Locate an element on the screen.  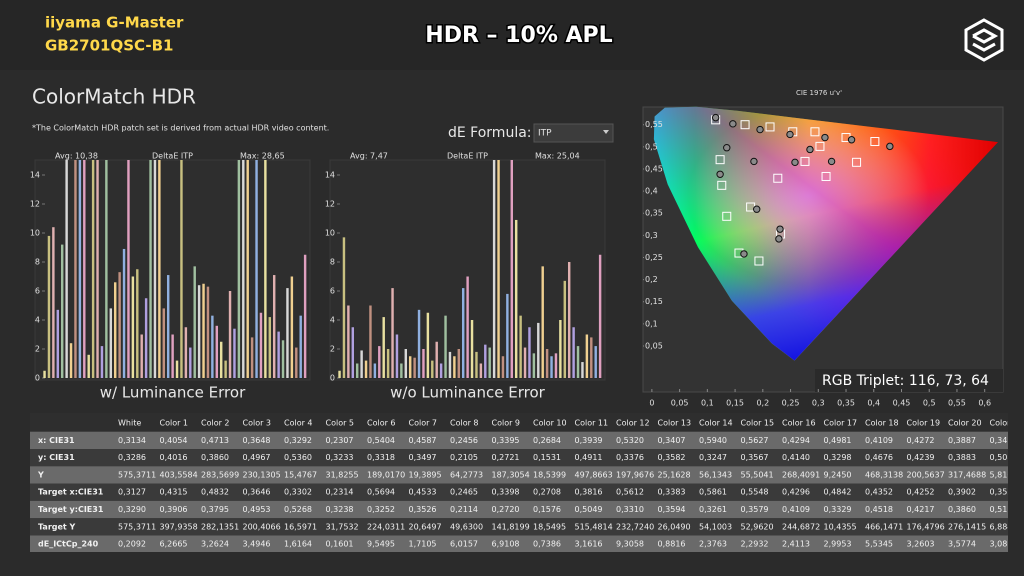
table-cell: 0,5940 is located at coordinates (713, 440).